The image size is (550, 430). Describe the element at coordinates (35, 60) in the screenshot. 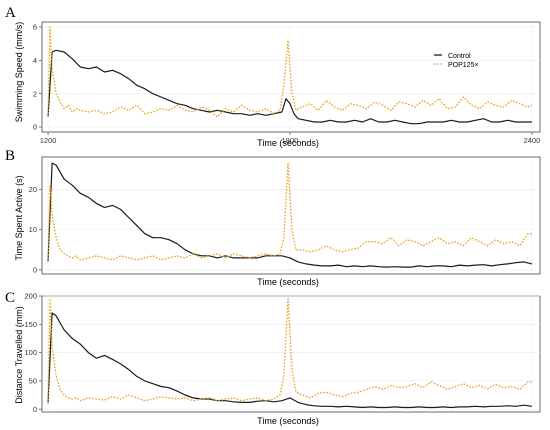

I see `panel-a-y-tick-label: 4` at that location.